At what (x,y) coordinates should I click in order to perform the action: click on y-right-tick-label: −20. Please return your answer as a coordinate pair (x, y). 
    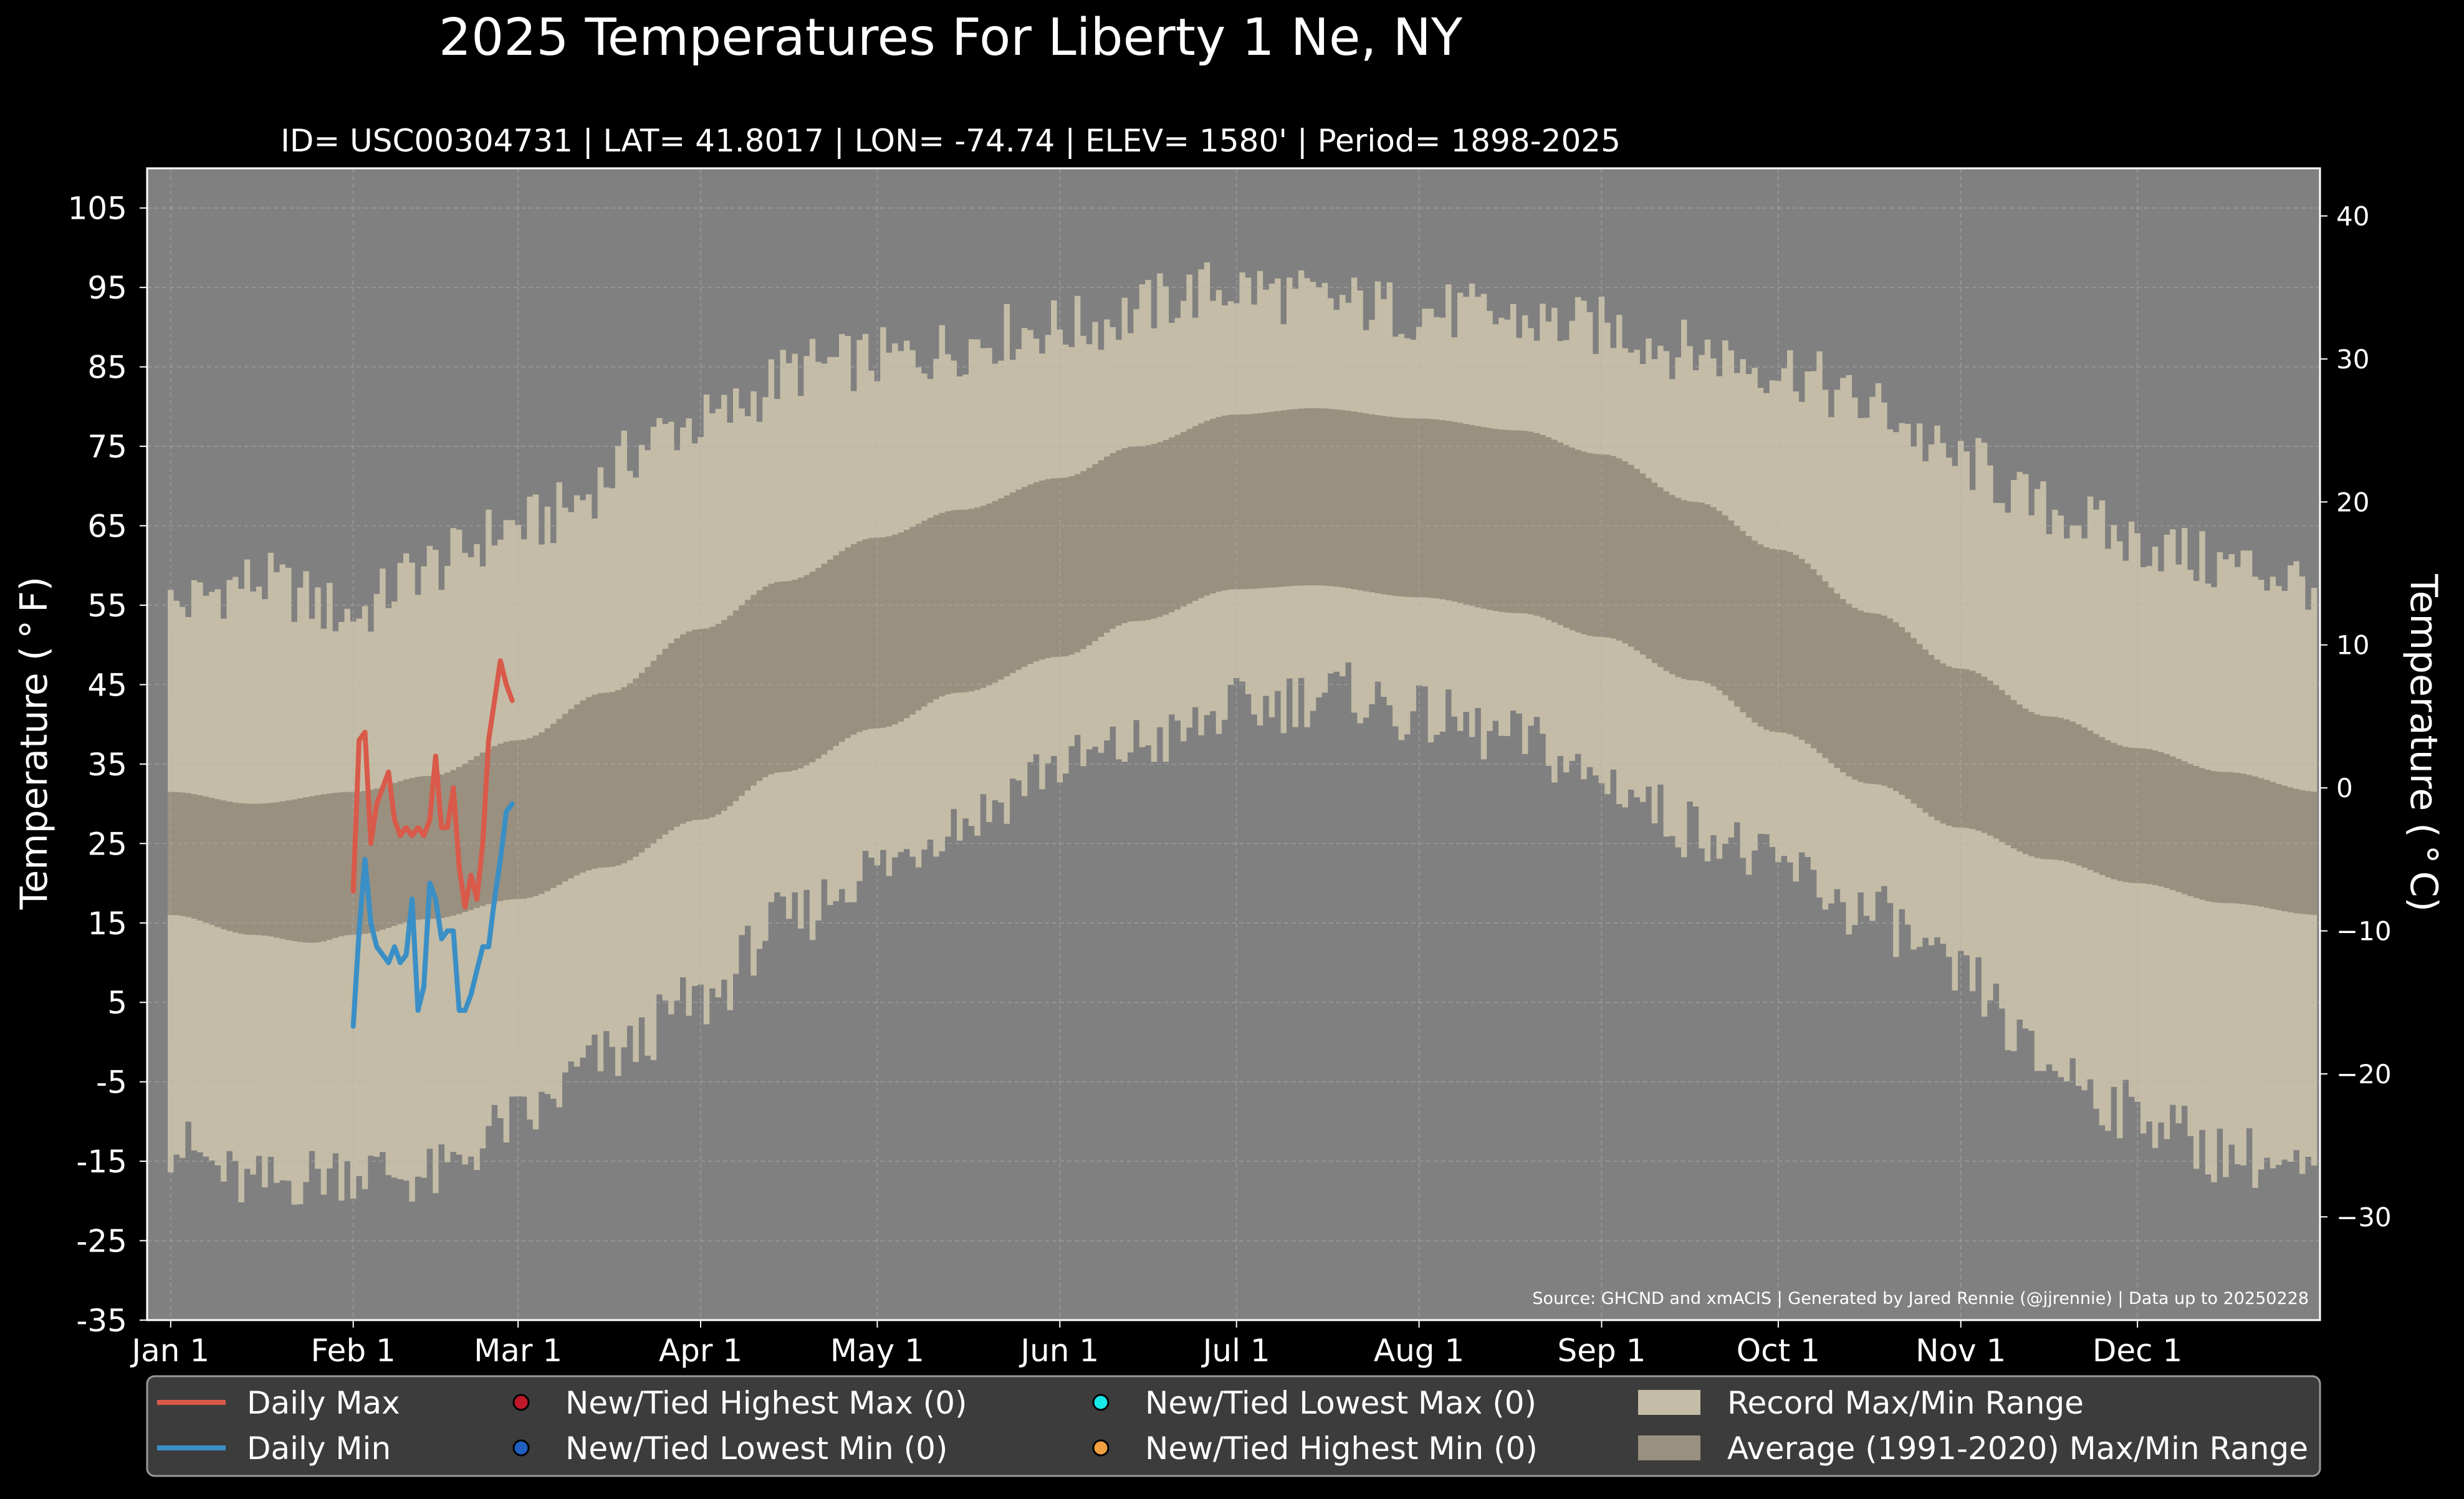
    Looking at the image, I should click on (2364, 1074).